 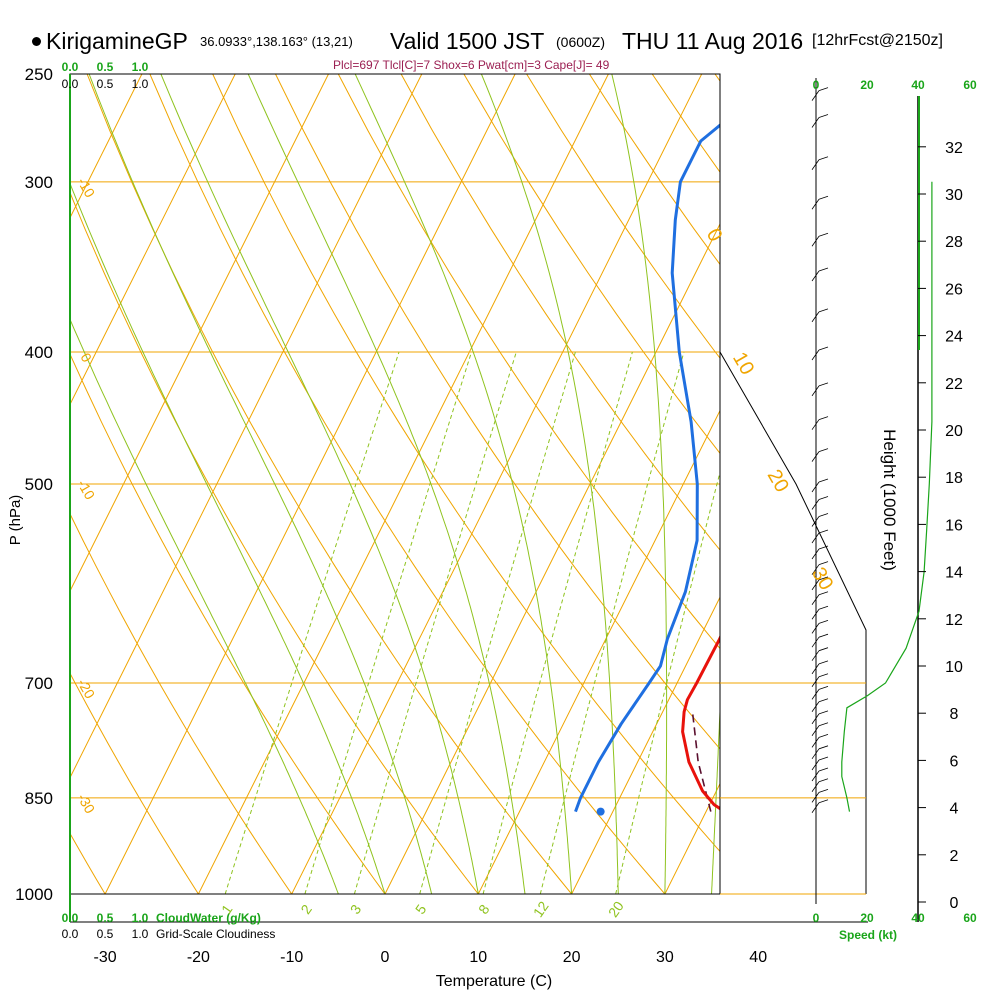 I want to click on pressure-tick-label: 250, so click(x=39, y=74).